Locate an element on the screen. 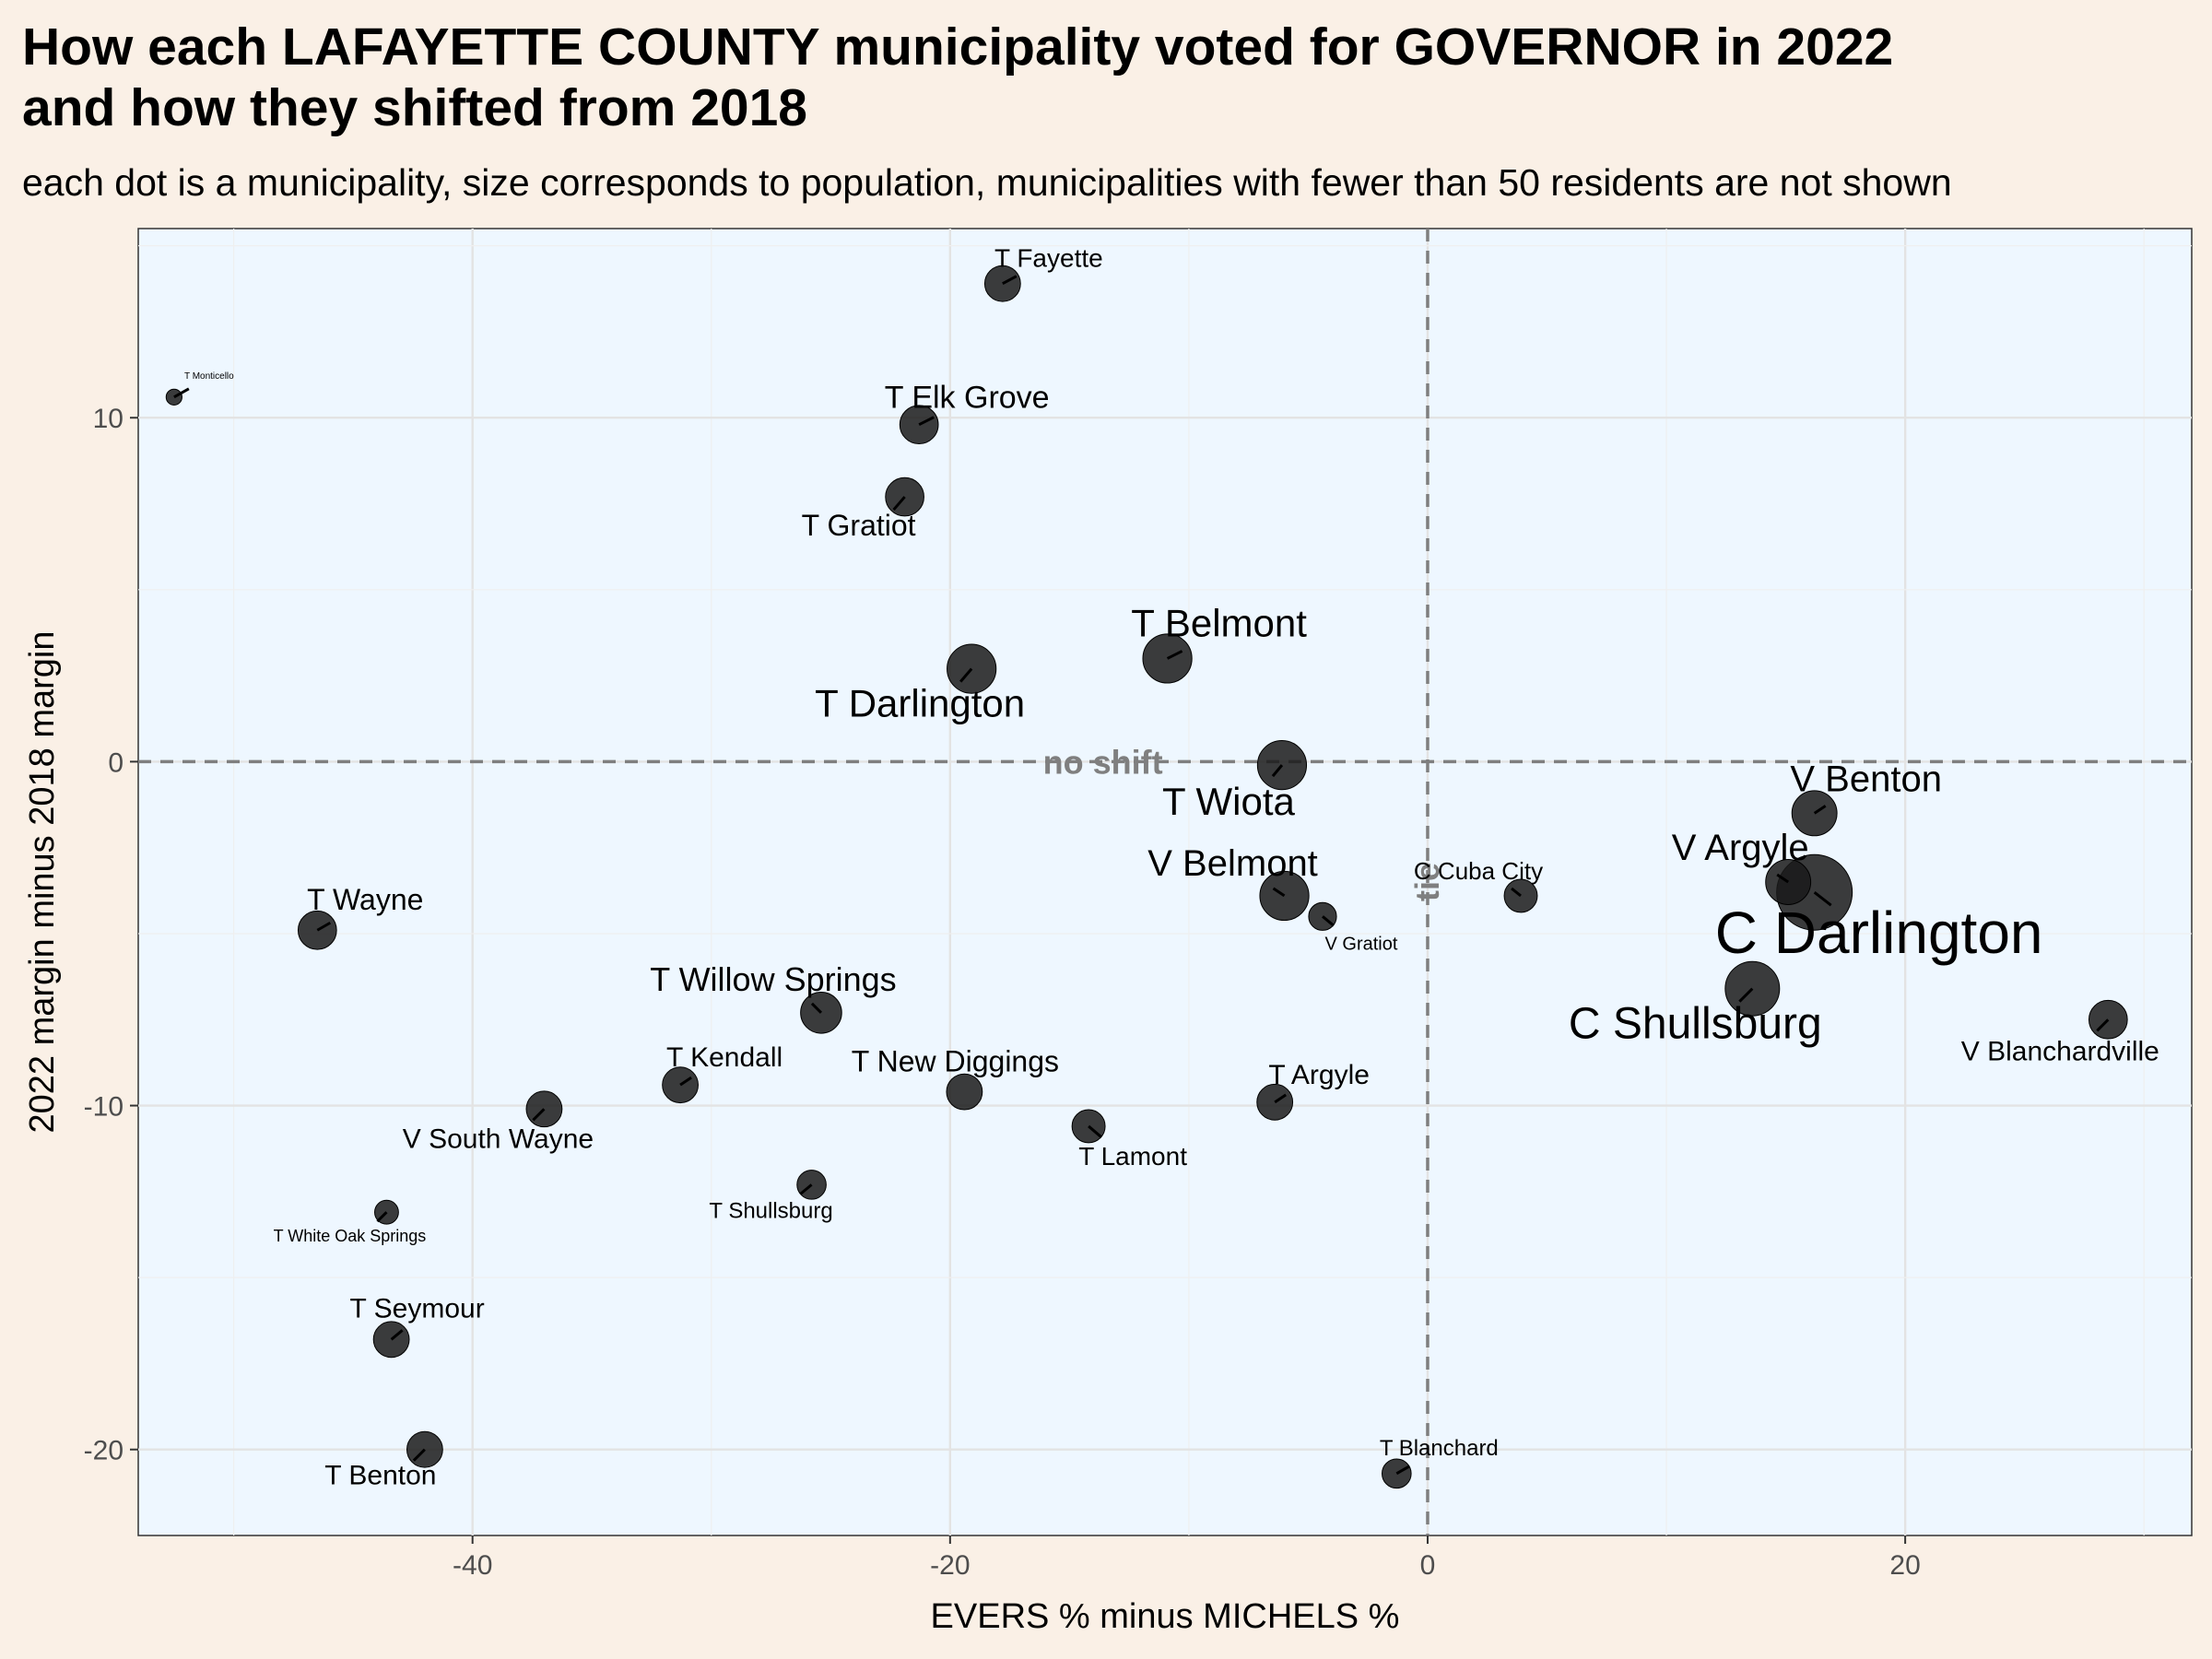  point-label: T Elk Grove is located at coordinates (967, 398).